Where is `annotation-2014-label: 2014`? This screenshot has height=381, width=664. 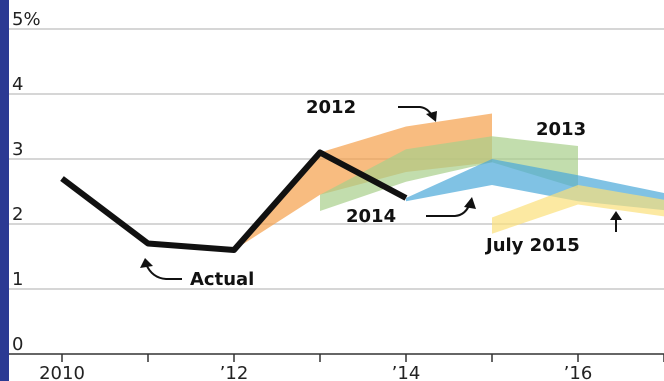
annotation-2014-label: 2014 is located at coordinates (371, 216).